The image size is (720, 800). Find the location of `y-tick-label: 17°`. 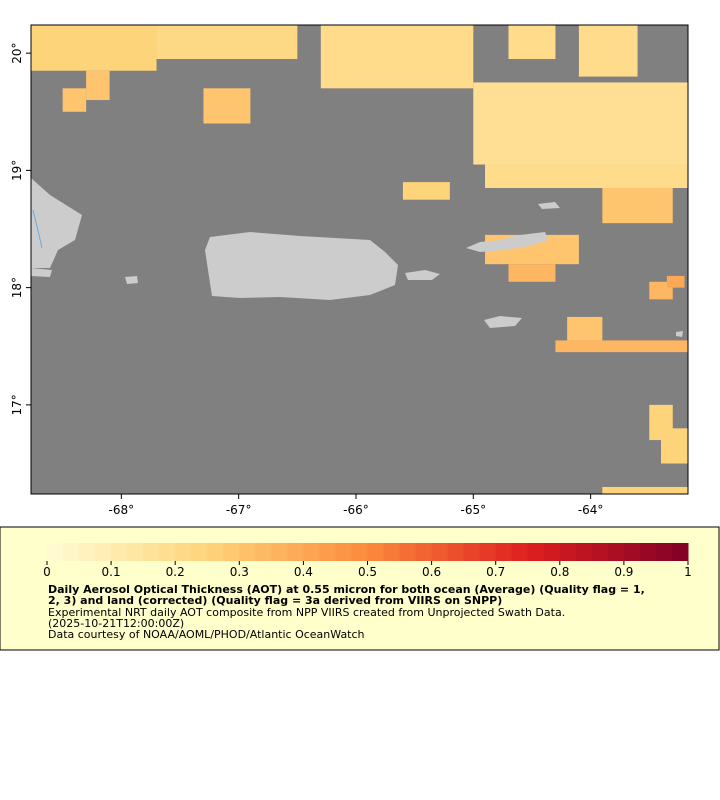

y-tick-label: 17° is located at coordinates (17, 404).